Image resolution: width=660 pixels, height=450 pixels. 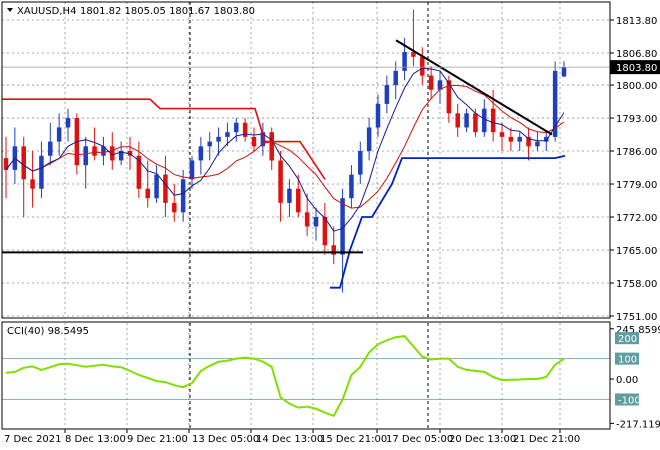 I want to click on time-tick-label: 17 Dec 05:00, so click(x=419, y=439).